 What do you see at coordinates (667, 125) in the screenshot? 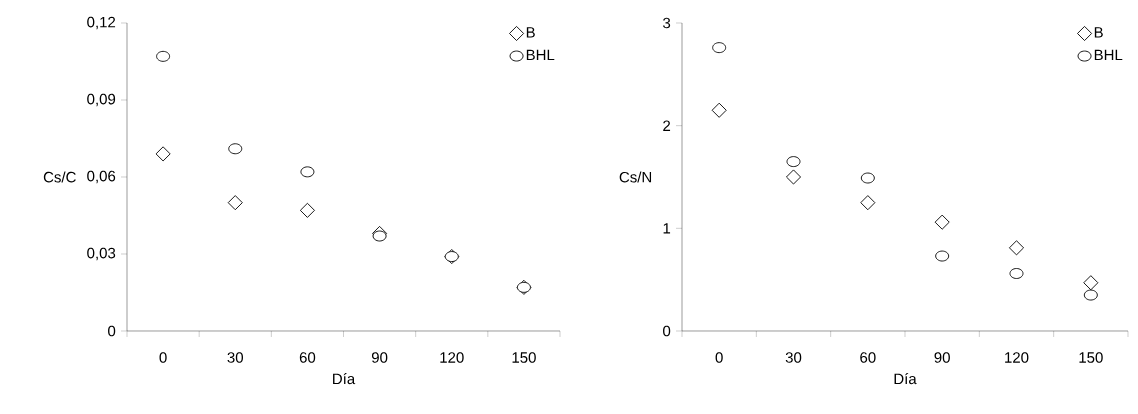
I see `y-tick-label: 2` at bounding box center [667, 125].